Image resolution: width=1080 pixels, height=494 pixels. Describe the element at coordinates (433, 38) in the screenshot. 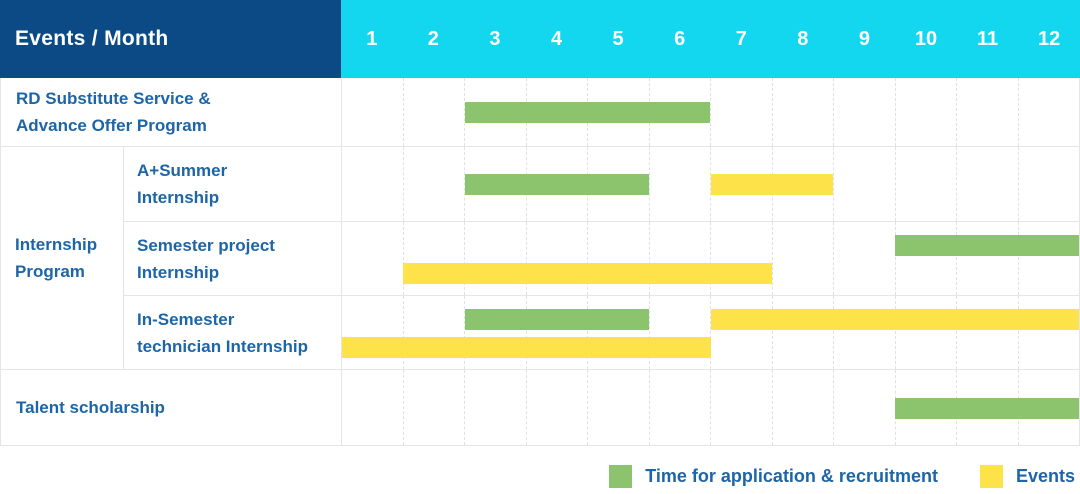

I see `month-label-2: 2` at that location.